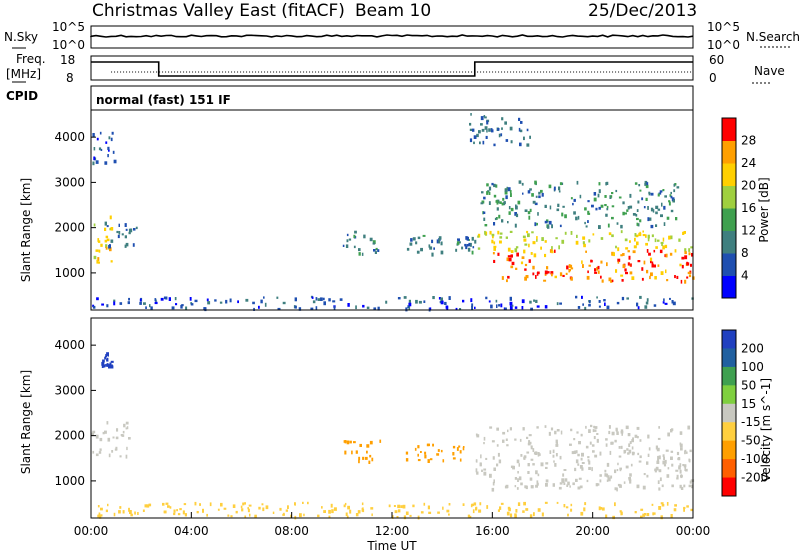 The height and width of the screenshot is (554, 800). What do you see at coordinates (745, 253) in the screenshot?
I see `colorbar-tick: 8` at bounding box center [745, 253].